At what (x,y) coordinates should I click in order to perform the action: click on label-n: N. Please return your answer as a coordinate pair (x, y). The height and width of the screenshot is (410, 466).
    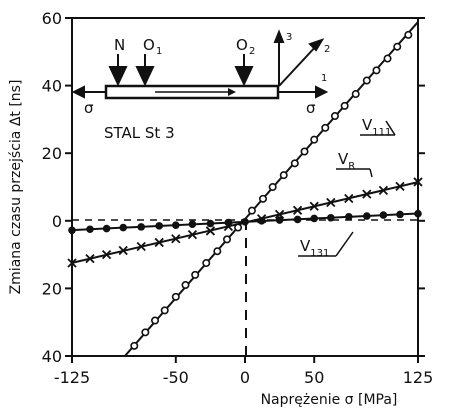
    Looking at the image, I should click on (119, 45).